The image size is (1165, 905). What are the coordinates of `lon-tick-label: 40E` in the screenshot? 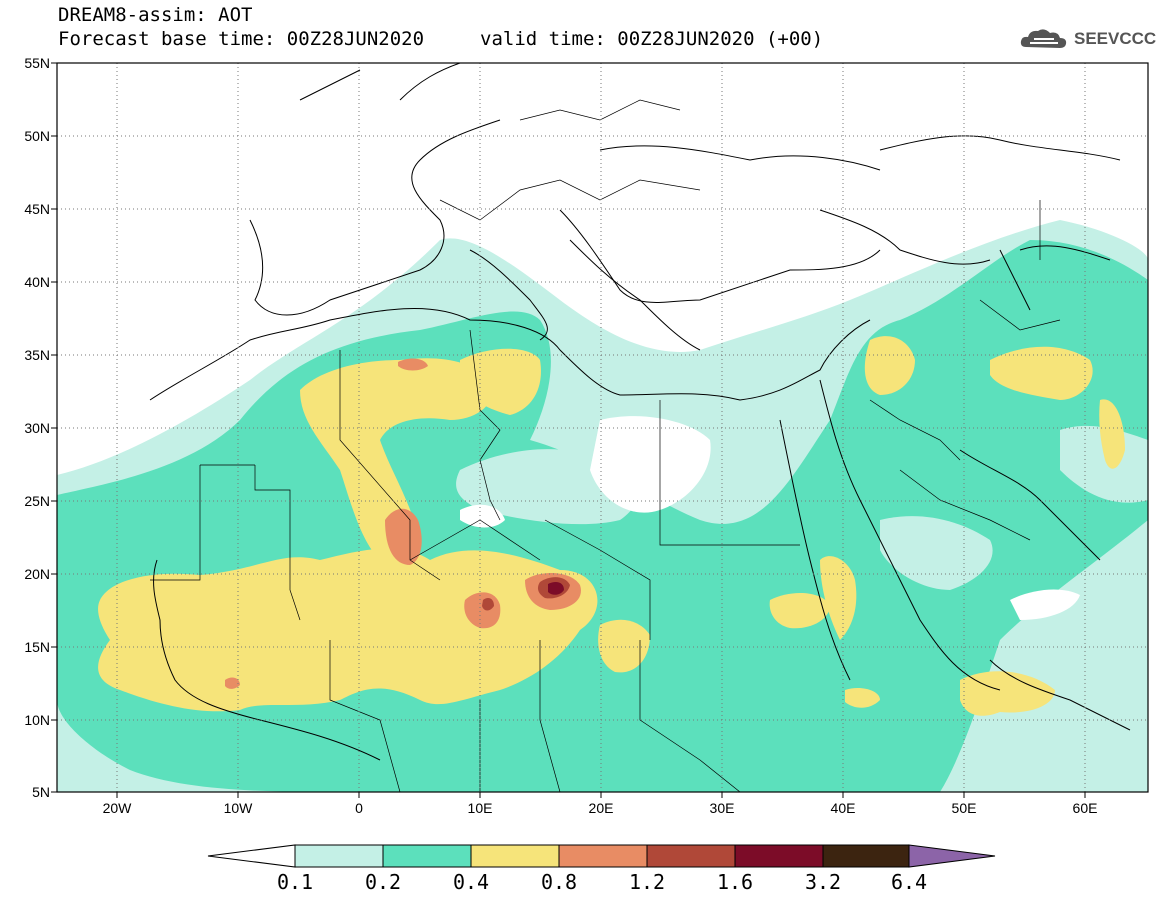 It's located at (843, 808).